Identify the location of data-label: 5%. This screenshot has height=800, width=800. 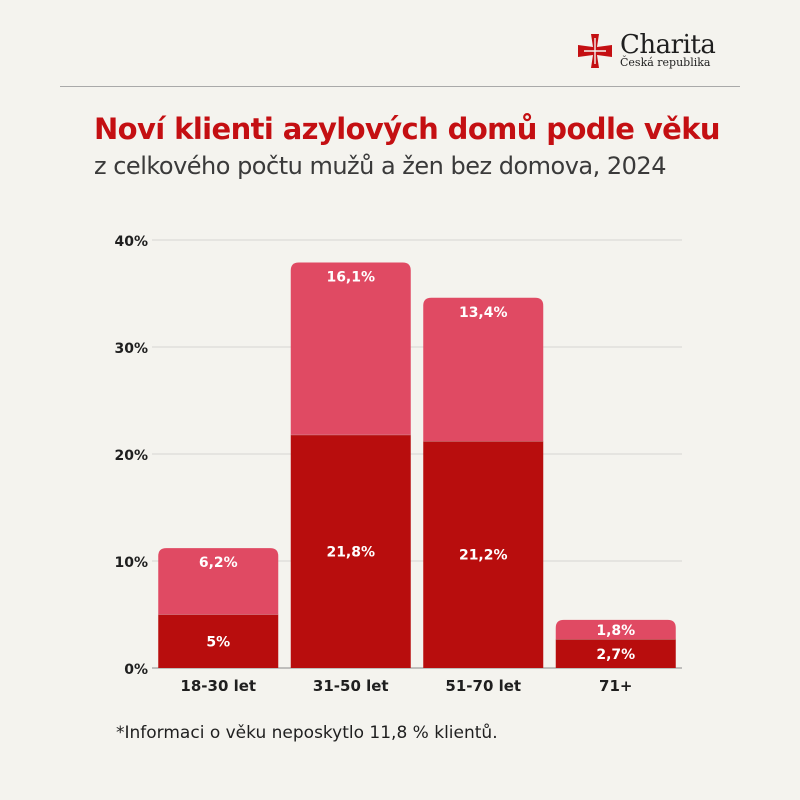
(218, 642).